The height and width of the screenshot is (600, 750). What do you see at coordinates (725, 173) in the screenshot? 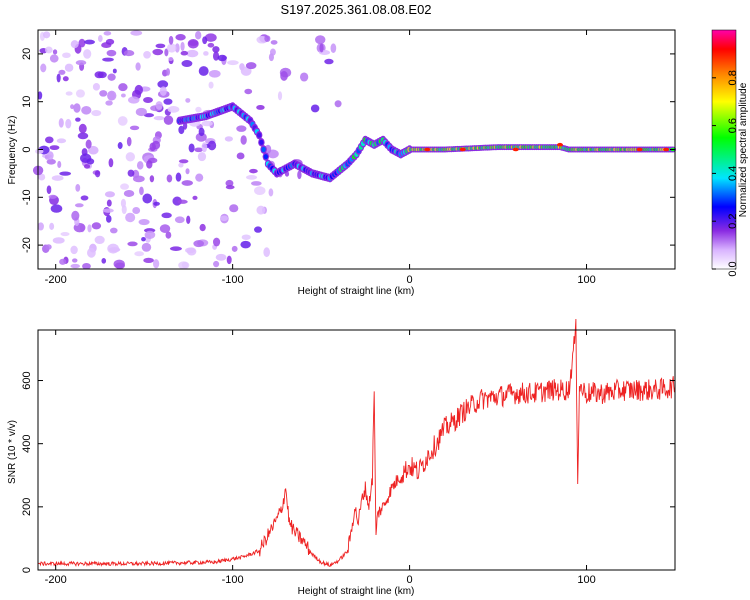
I see `colorbar-ticks: 0.0 0.2 0.4 0.6 0.8` at bounding box center [725, 173].